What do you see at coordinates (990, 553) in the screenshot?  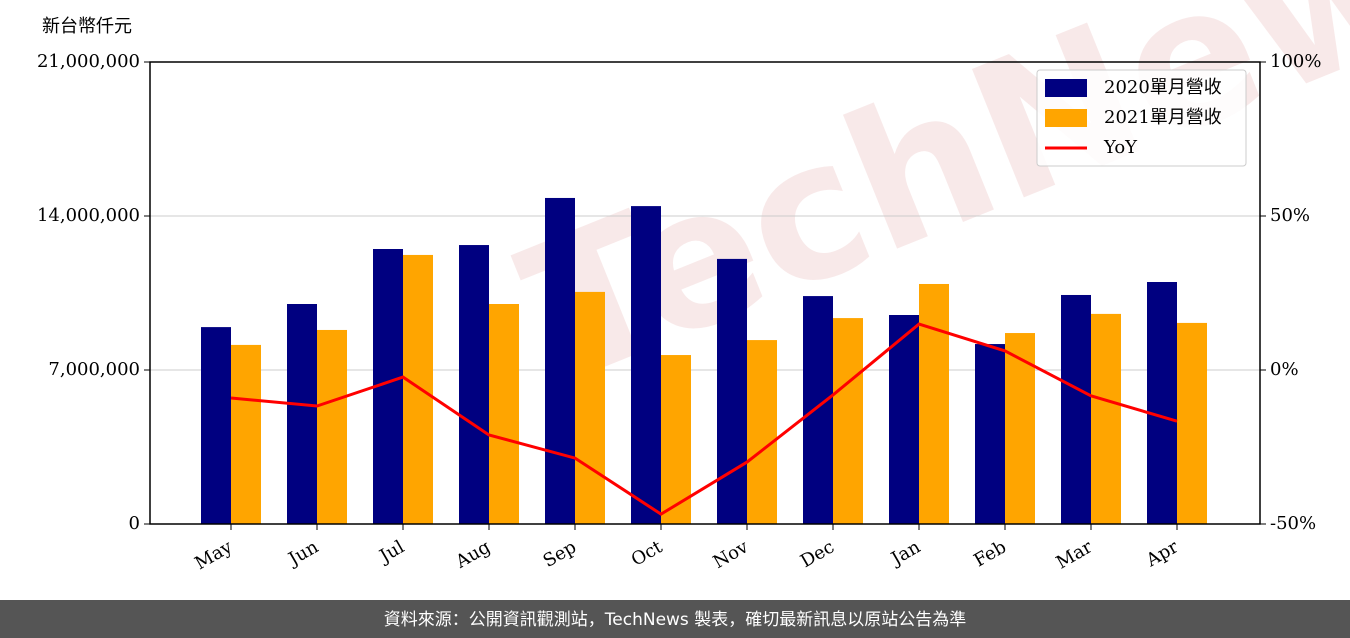 I see `x-tick-label: Feb` at bounding box center [990, 553].